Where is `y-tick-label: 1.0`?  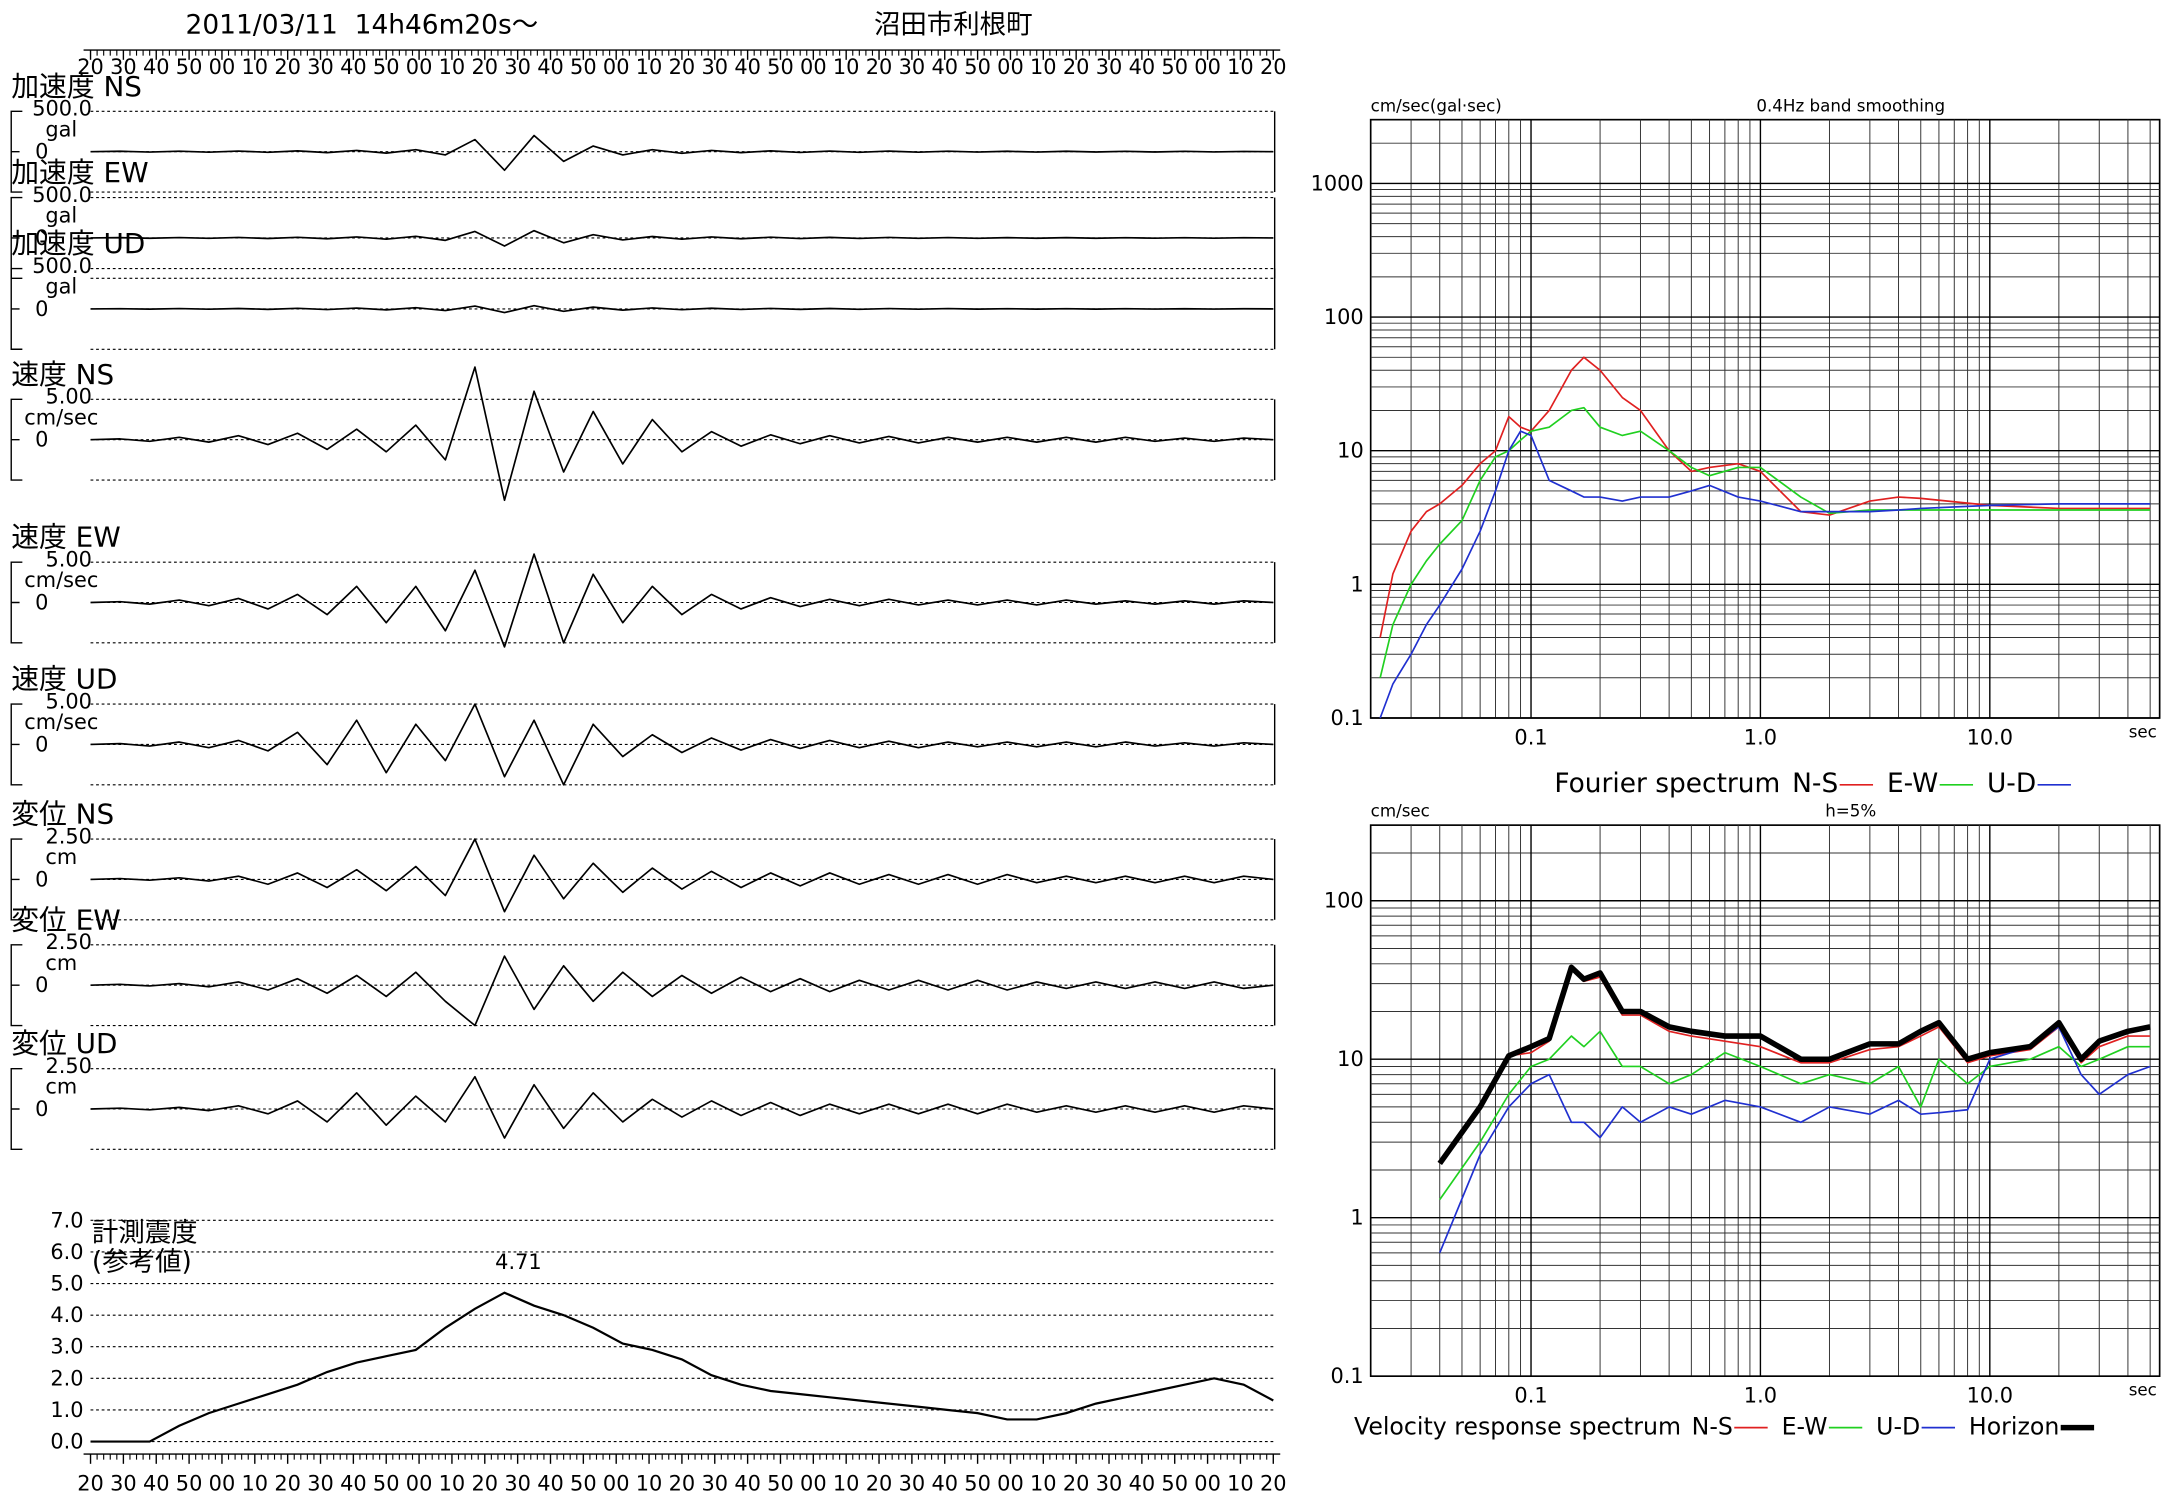 y-tick-label: 1.0 is located at coordinates (66, 1410).